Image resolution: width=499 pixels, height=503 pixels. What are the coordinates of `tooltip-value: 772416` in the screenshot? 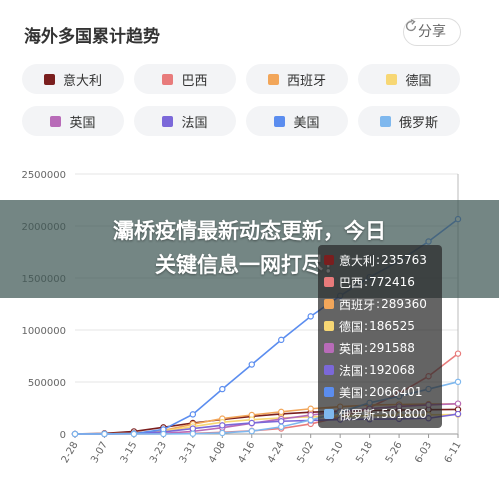 It's located at (392, 282).